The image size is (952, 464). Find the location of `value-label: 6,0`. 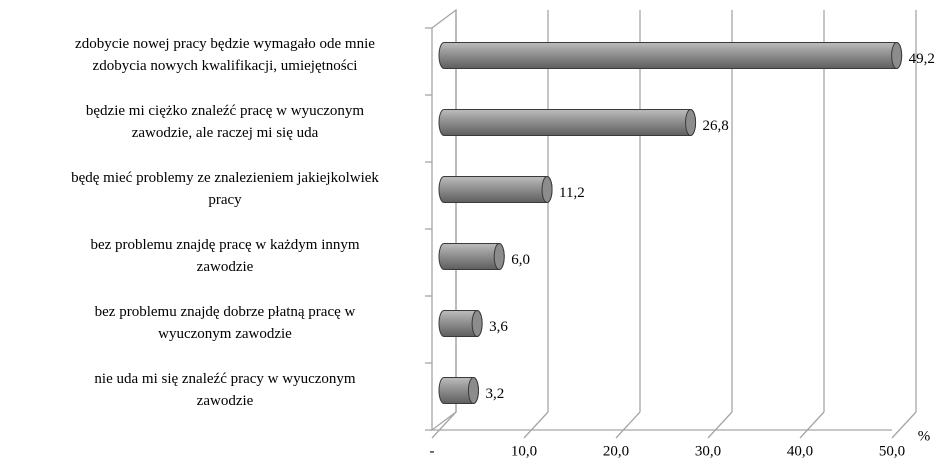

value-label: 6,0 is located at coordinates (520, 260).